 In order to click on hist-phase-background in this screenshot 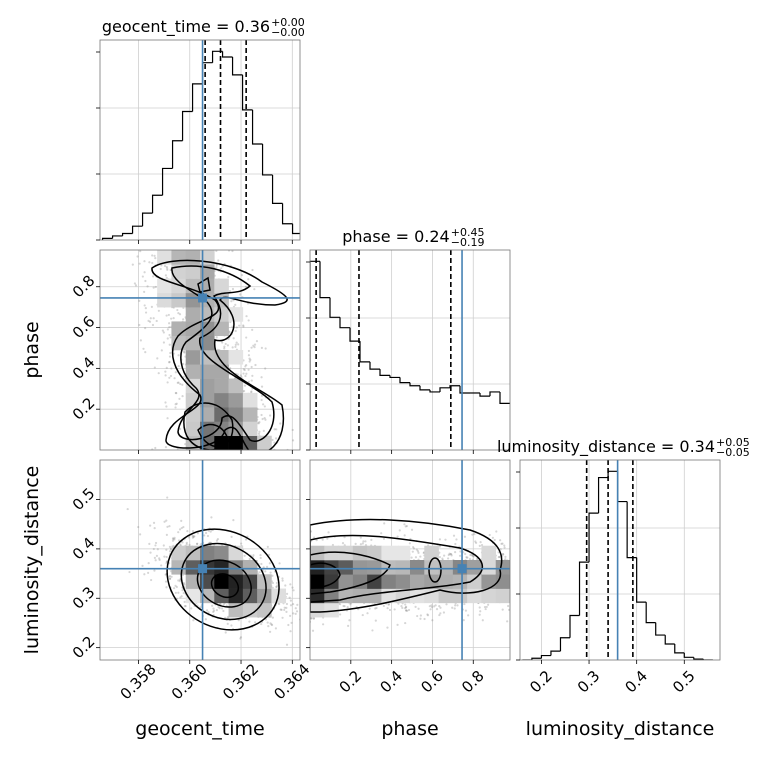, I will do `click(410, 350)`.